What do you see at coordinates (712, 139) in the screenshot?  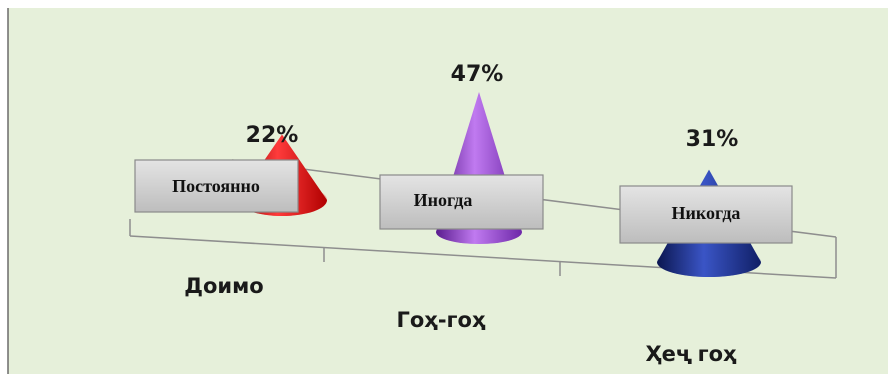 I see `value-label-2: 31%` at bounding box center [712, 139].